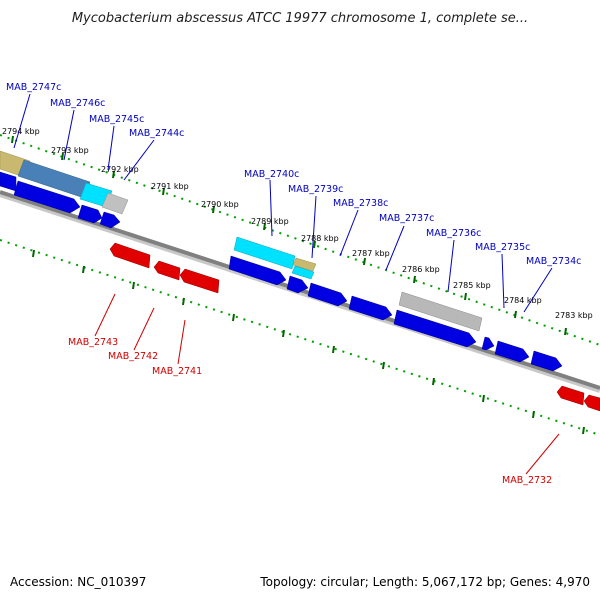  I want to click on cyan-feature, so click(264, 253).